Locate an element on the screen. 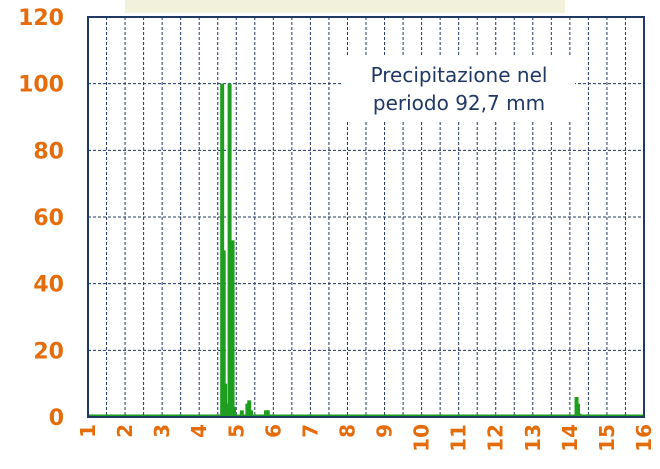 The height and width of the screenshot is (469, 660). x-tick-label: 14 is located at coordinates (570, 438).